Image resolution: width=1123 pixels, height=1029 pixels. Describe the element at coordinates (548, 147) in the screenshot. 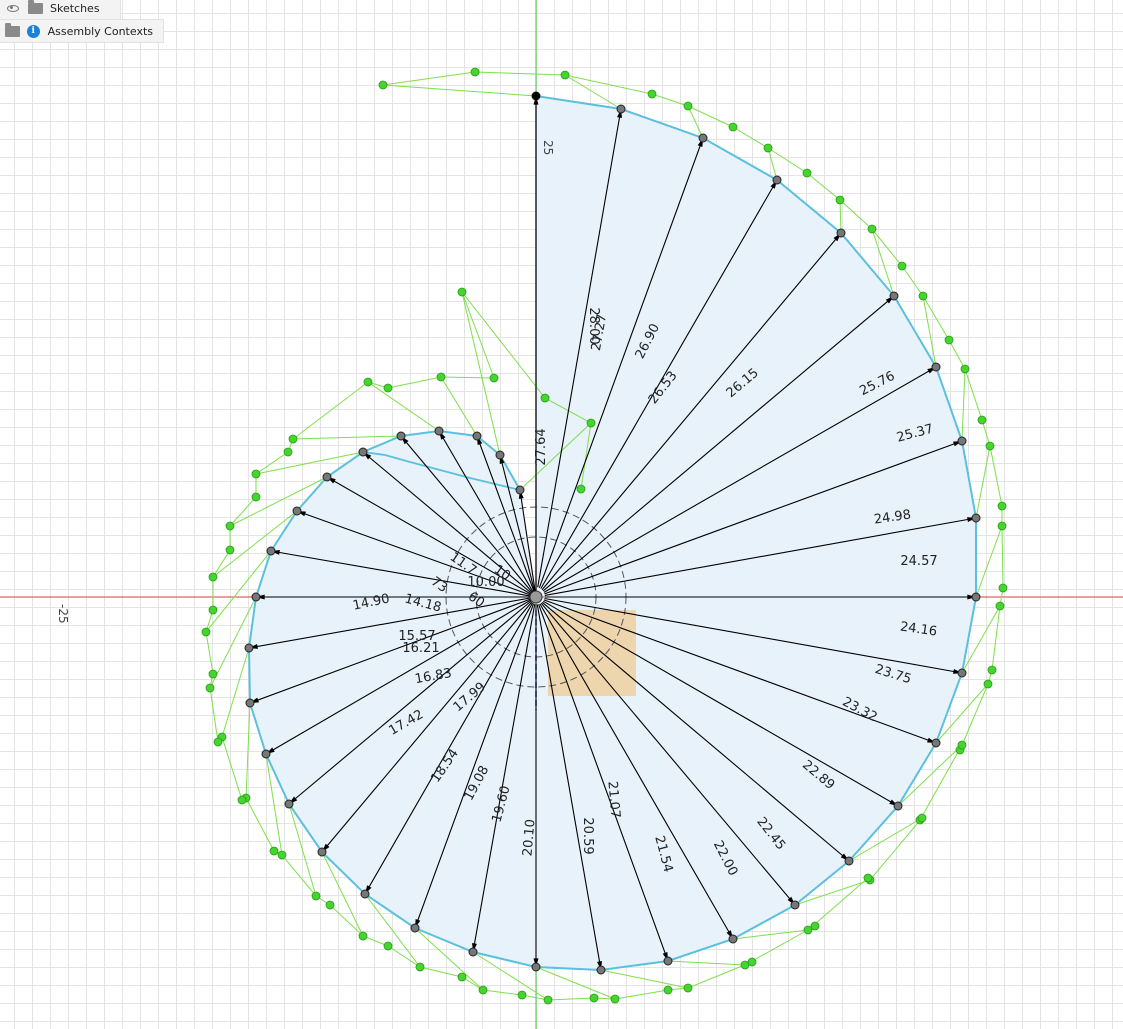

I see `y-axis-scale-label: 25` at that location.